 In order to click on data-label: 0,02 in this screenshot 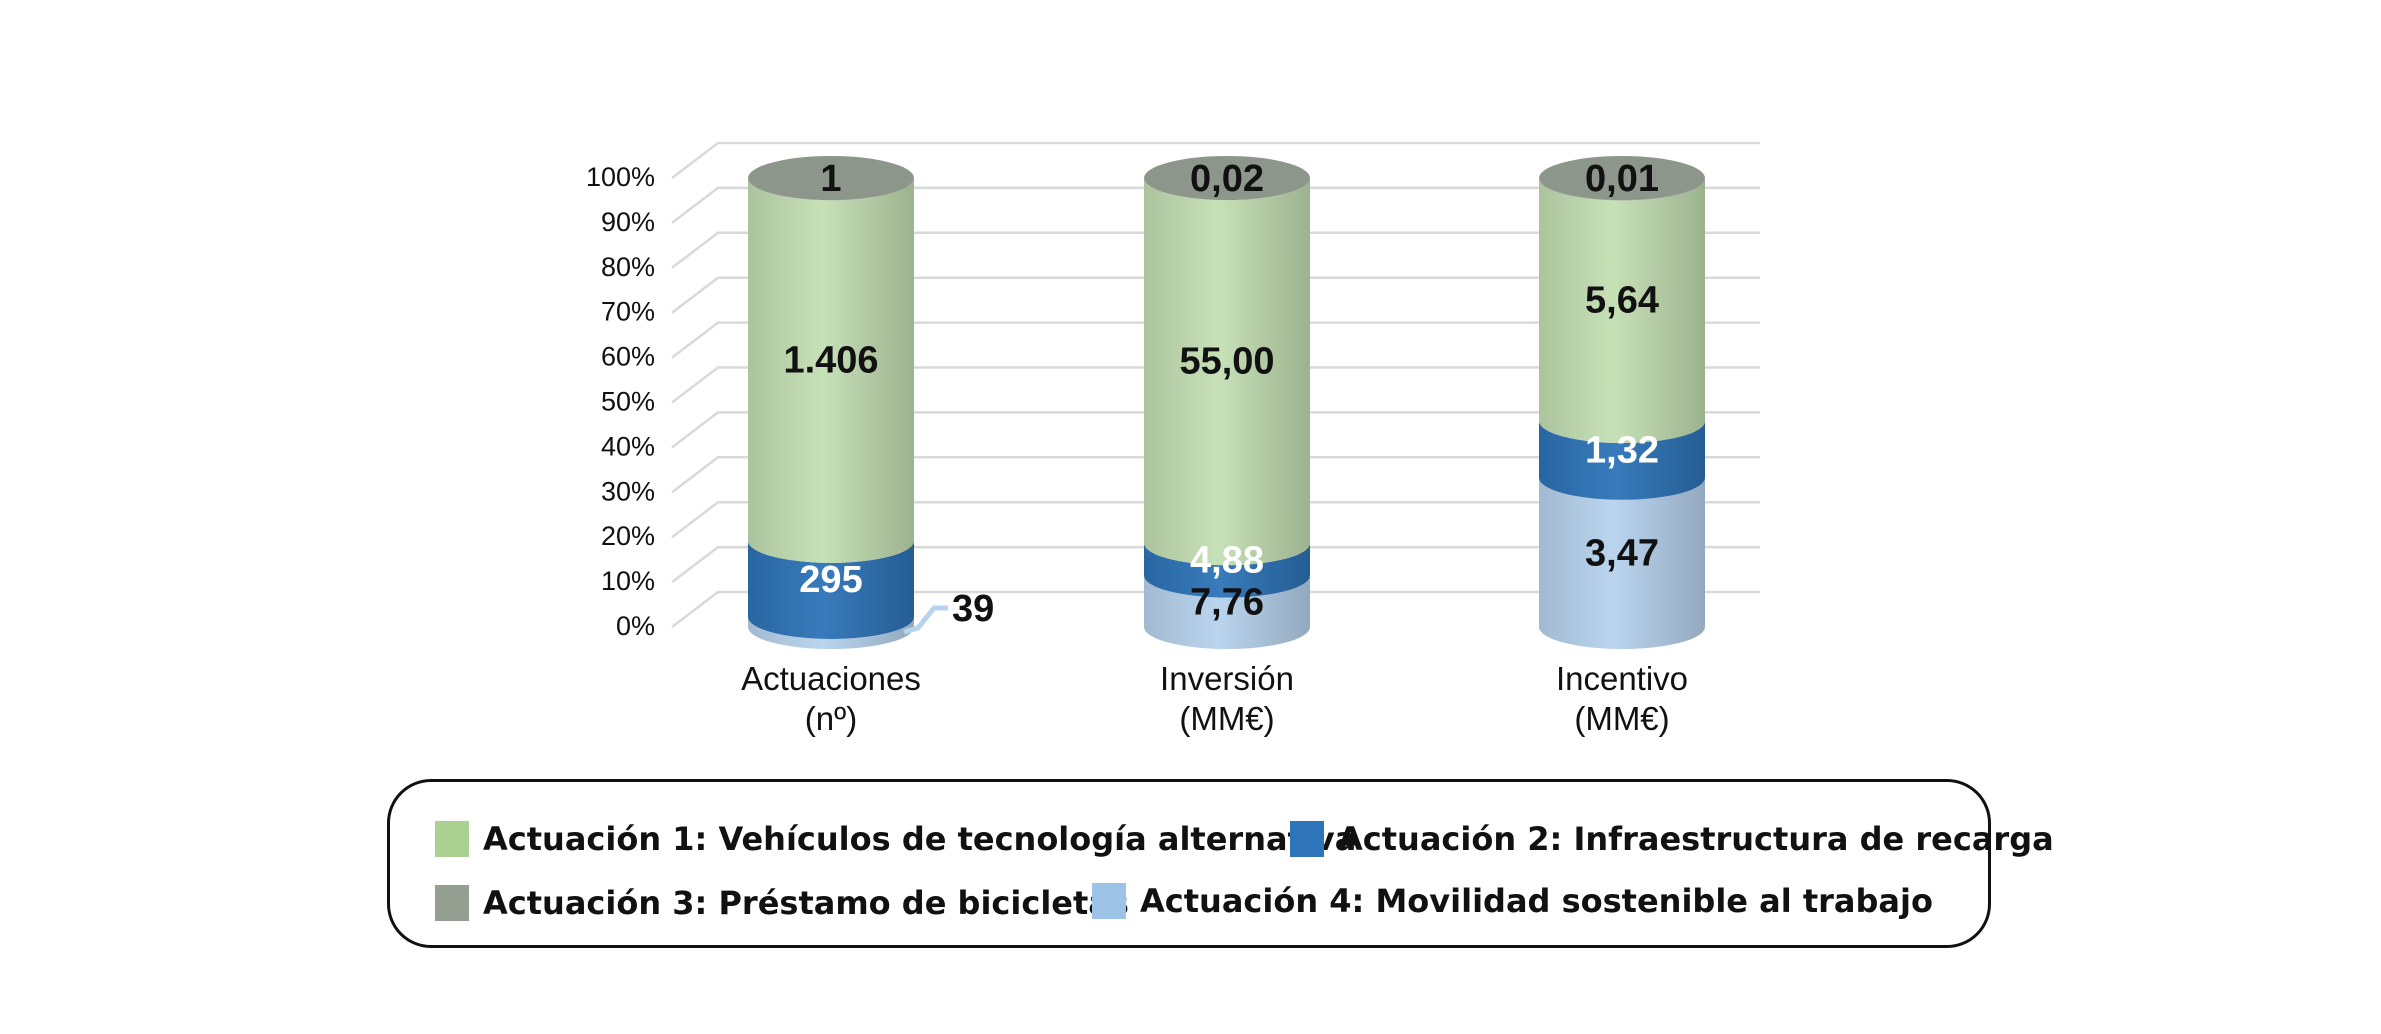, I will do `click(1227, 179)`.